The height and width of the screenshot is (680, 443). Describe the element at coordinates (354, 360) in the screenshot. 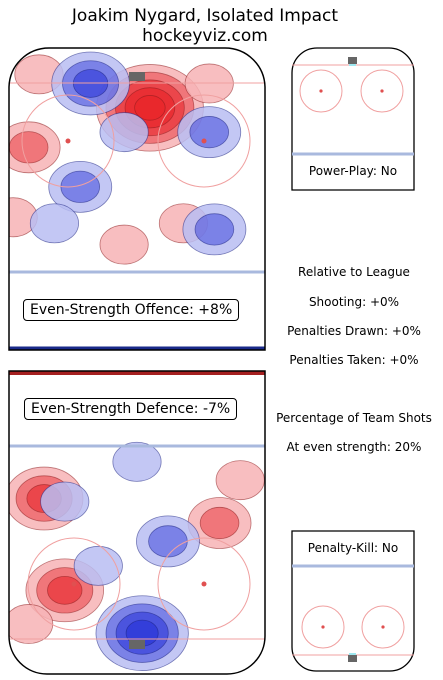

I see `stat-penalties-taken: Penalties Taken: +0%` at that location.